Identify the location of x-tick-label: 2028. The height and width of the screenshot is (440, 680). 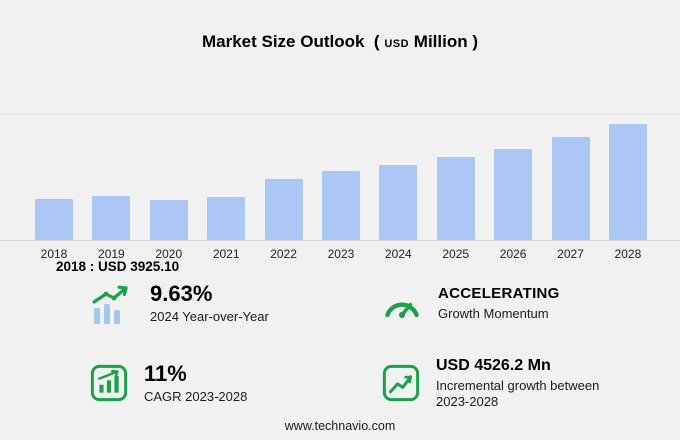
(628, 254).